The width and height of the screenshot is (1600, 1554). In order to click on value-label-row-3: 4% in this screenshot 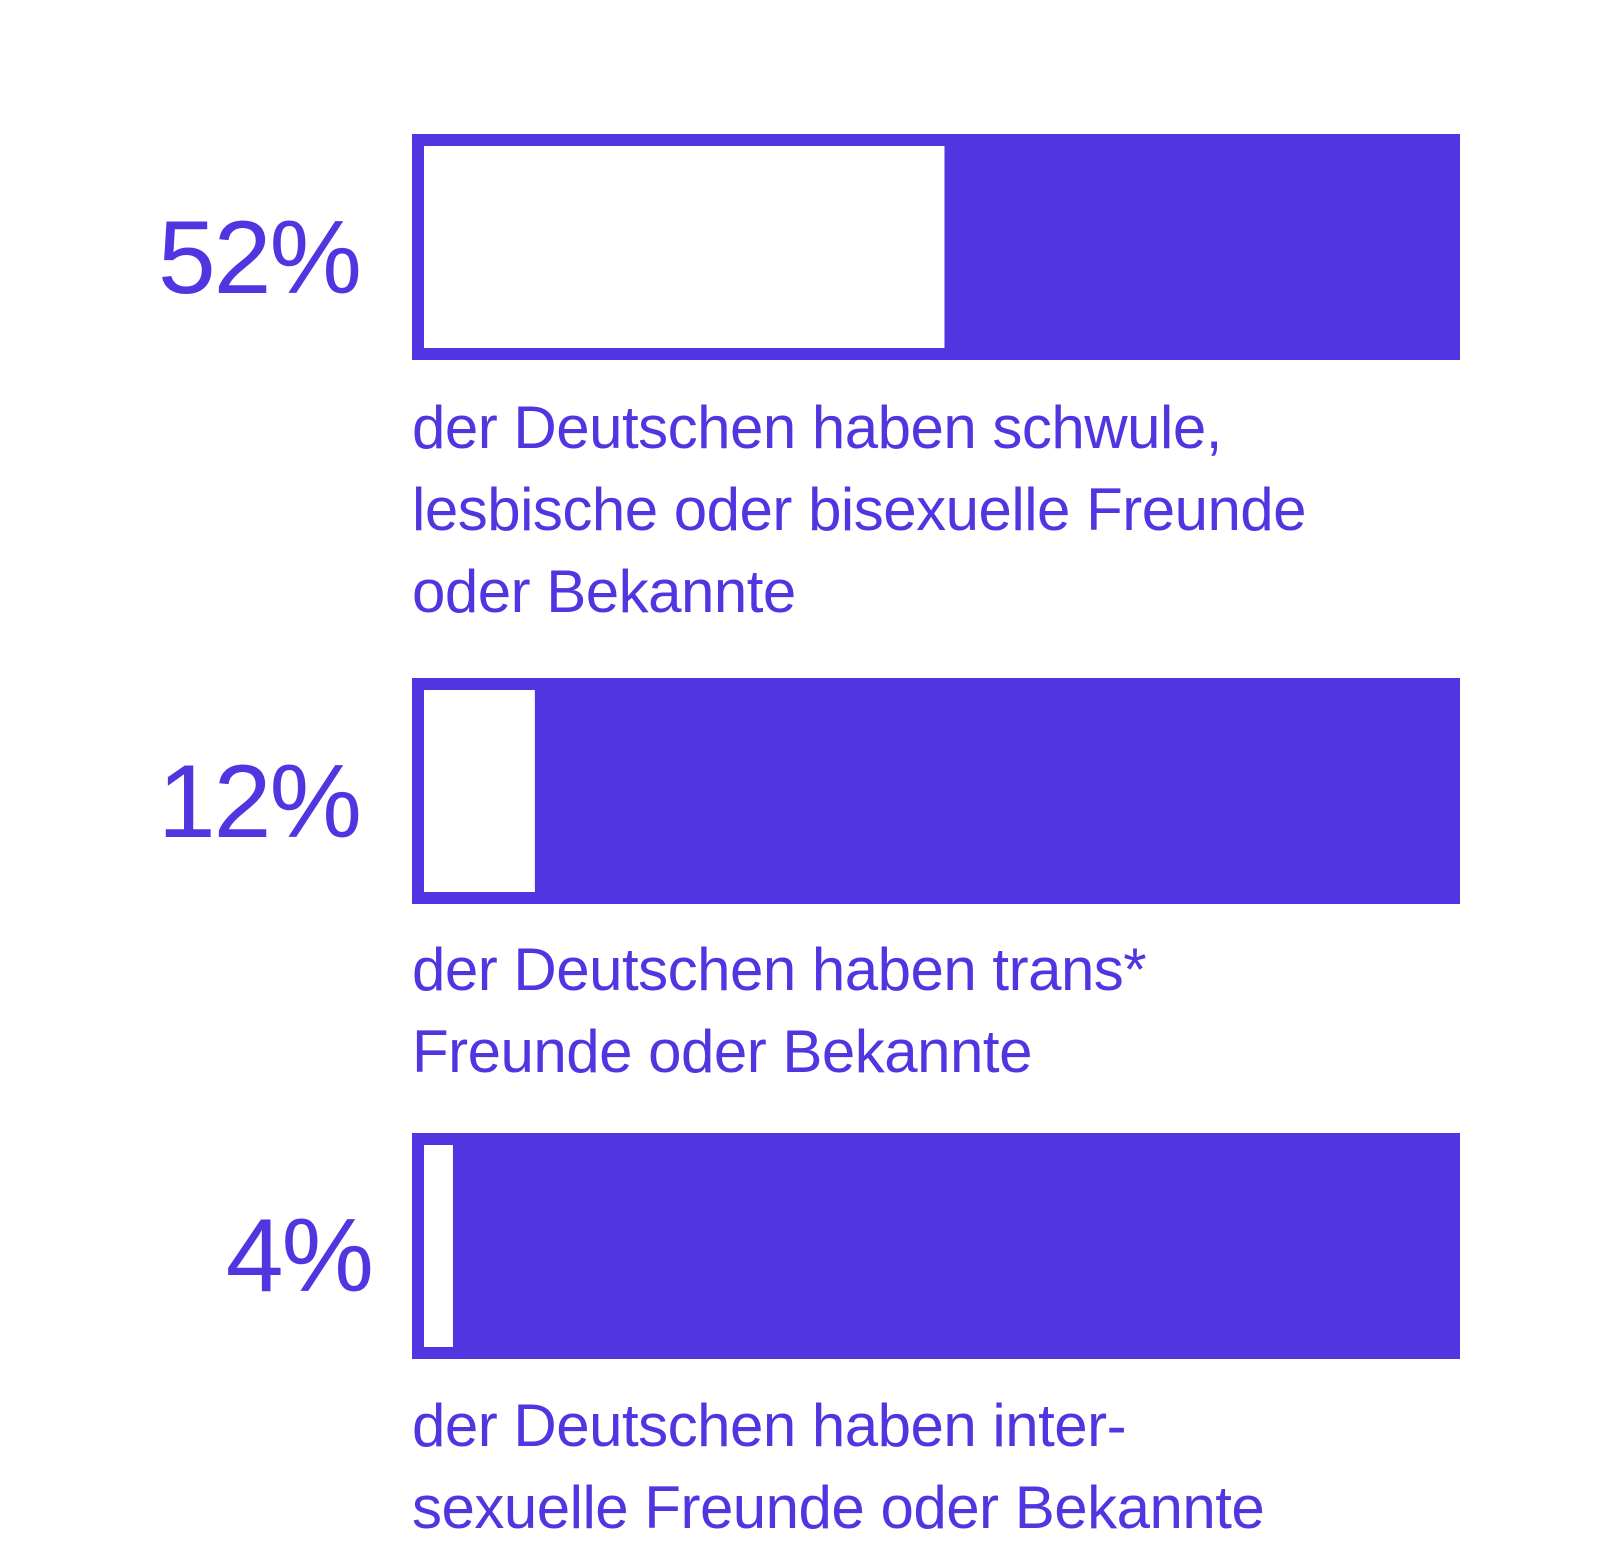, I will do `click(299, 1256)`.